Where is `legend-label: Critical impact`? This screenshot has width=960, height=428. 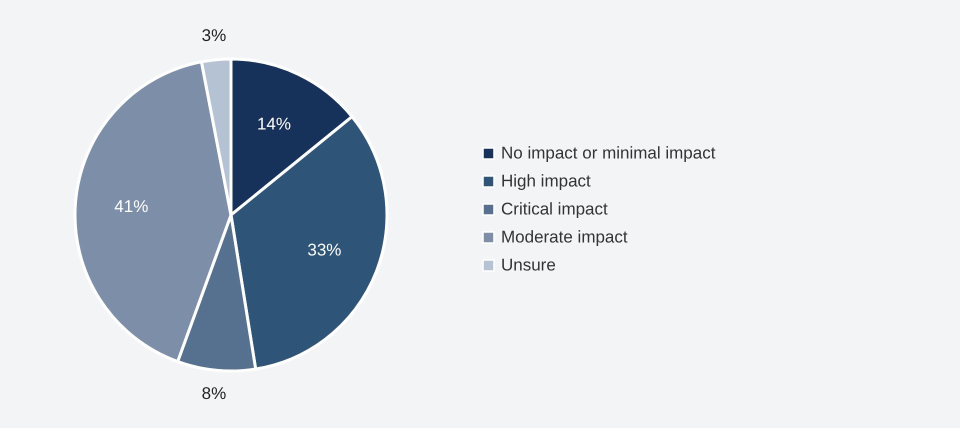
legend-label: Critical impact is located at coordinates (554, 209).